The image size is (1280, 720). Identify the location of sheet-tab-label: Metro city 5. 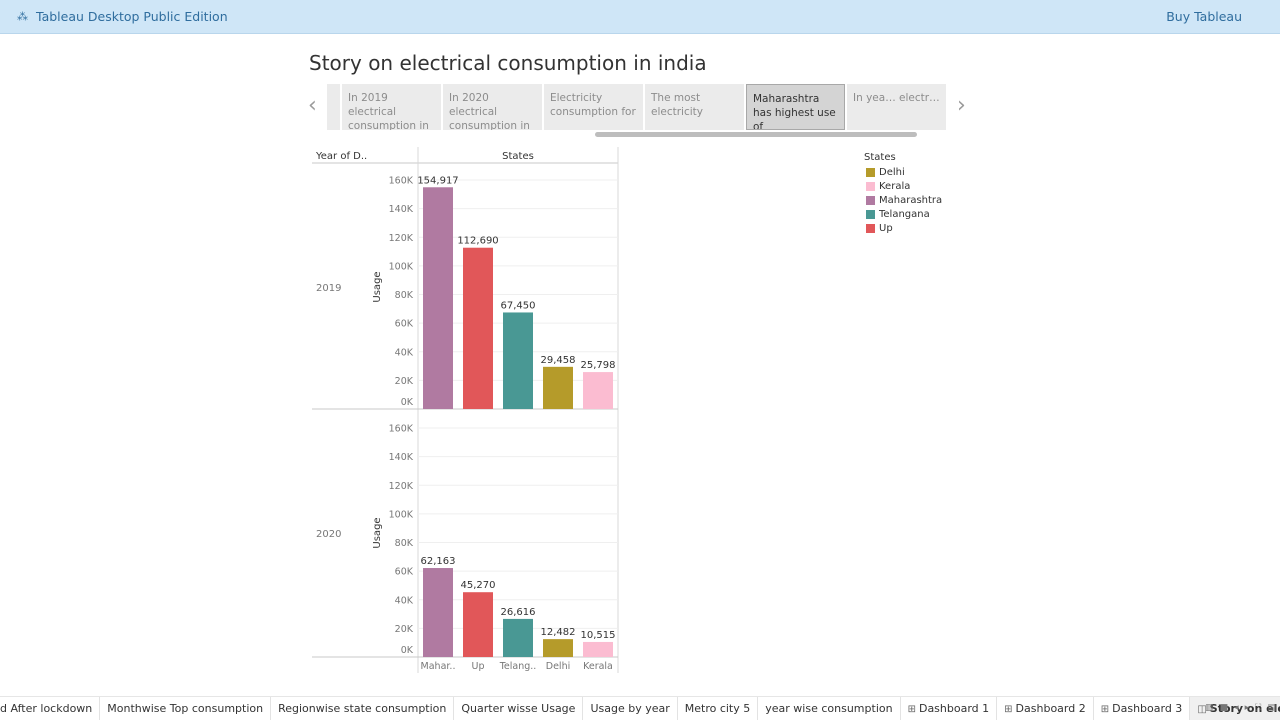
(717, 708).